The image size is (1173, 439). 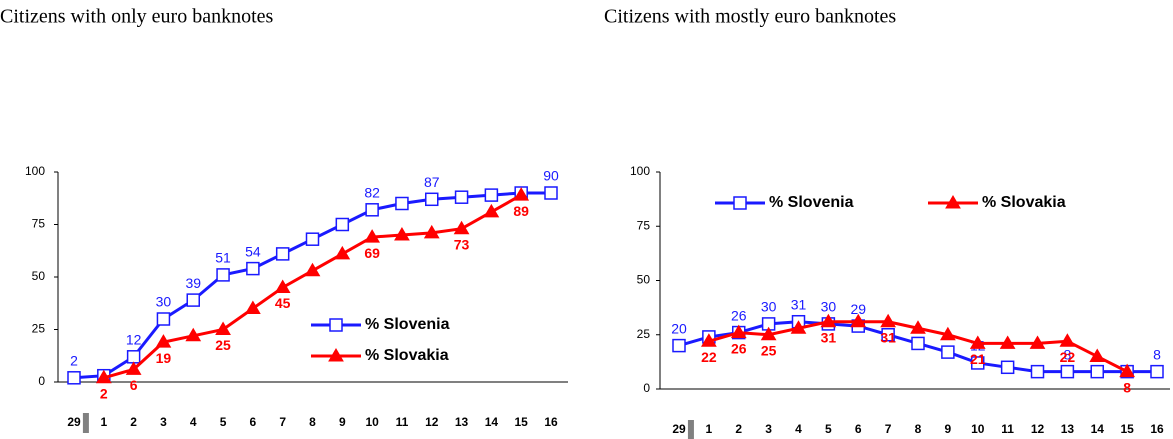 I want to click on data-label: 90, so click(x=551, y=176).